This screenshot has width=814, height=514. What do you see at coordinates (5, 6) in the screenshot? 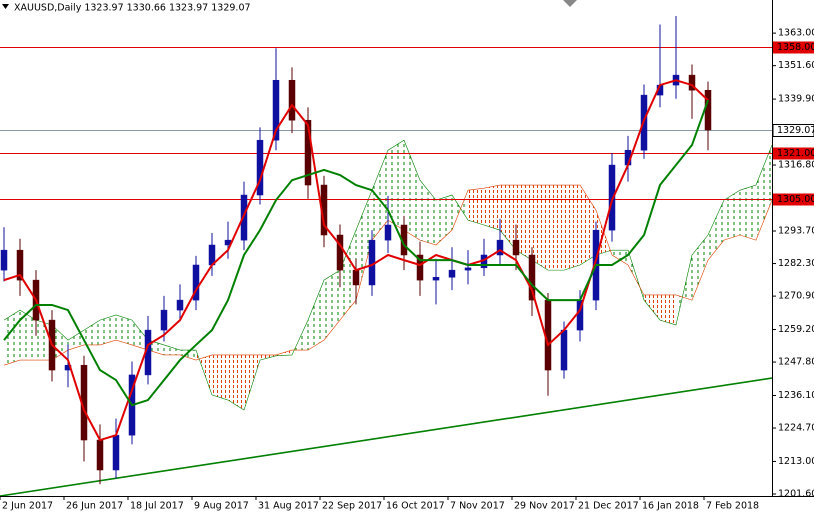
I see `menu-icon` at bounding box center [5, 6].